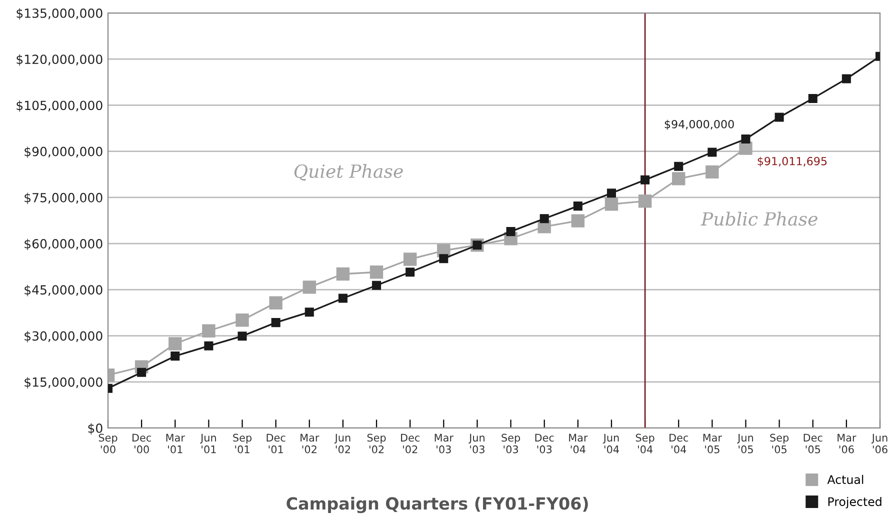 The width and height of the screenshot is (893, 519). What do you see at coordinates (242, 444) in the screenshot?
I see `x-tick-label: Sep '01` at bounding box center [242, 444].